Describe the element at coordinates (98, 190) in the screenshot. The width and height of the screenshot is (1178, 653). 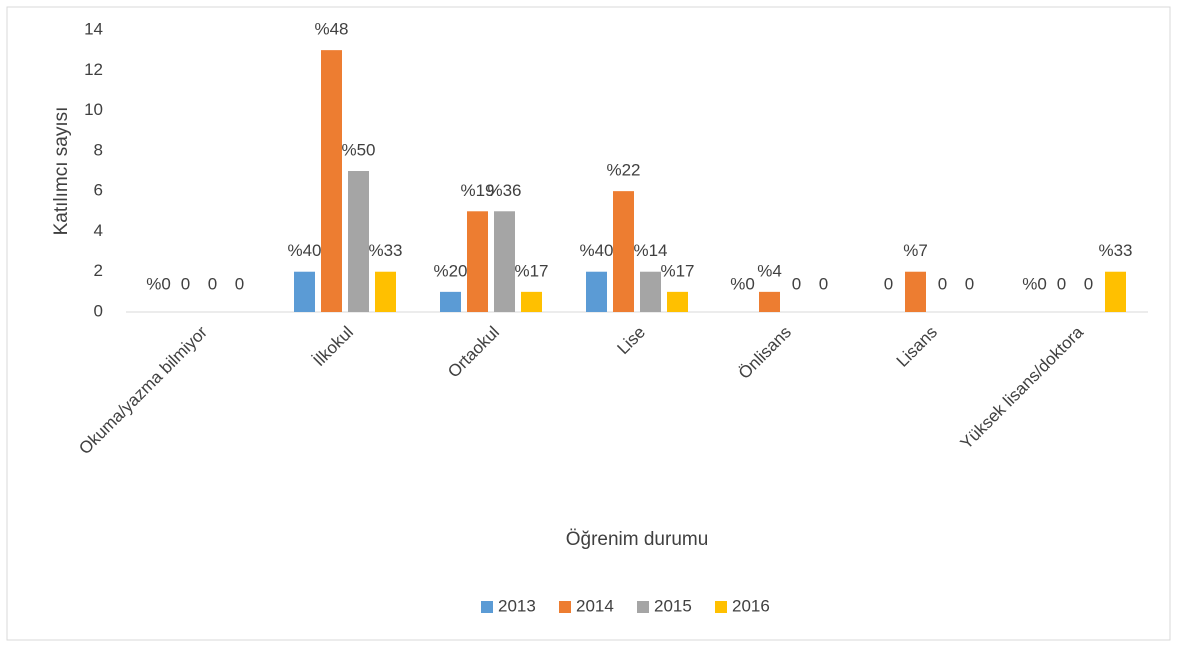
I see `y-tick-label: 6` at that location.